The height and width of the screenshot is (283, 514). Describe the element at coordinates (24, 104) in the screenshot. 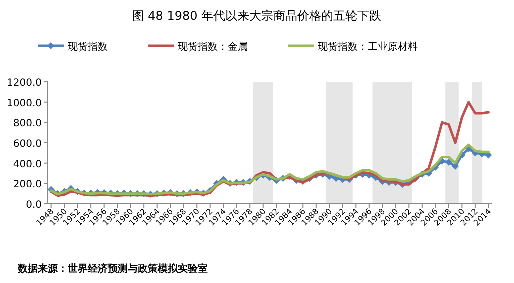

I see `y-tick-label: 1000.0` at that location.